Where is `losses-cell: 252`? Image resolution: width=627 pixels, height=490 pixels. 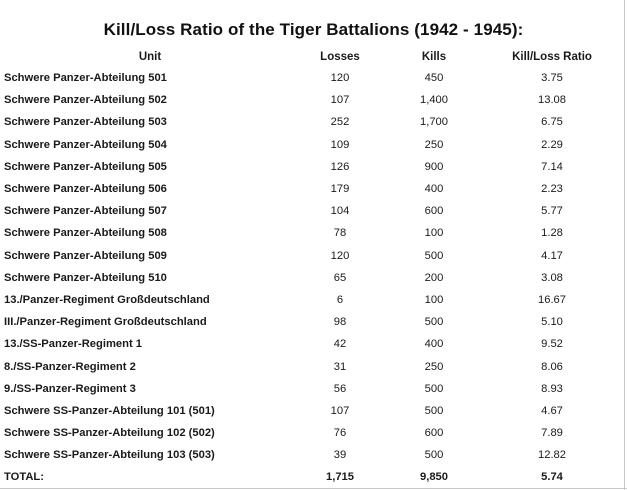 losses-cell: 252 is located at coordinates (340, 122).